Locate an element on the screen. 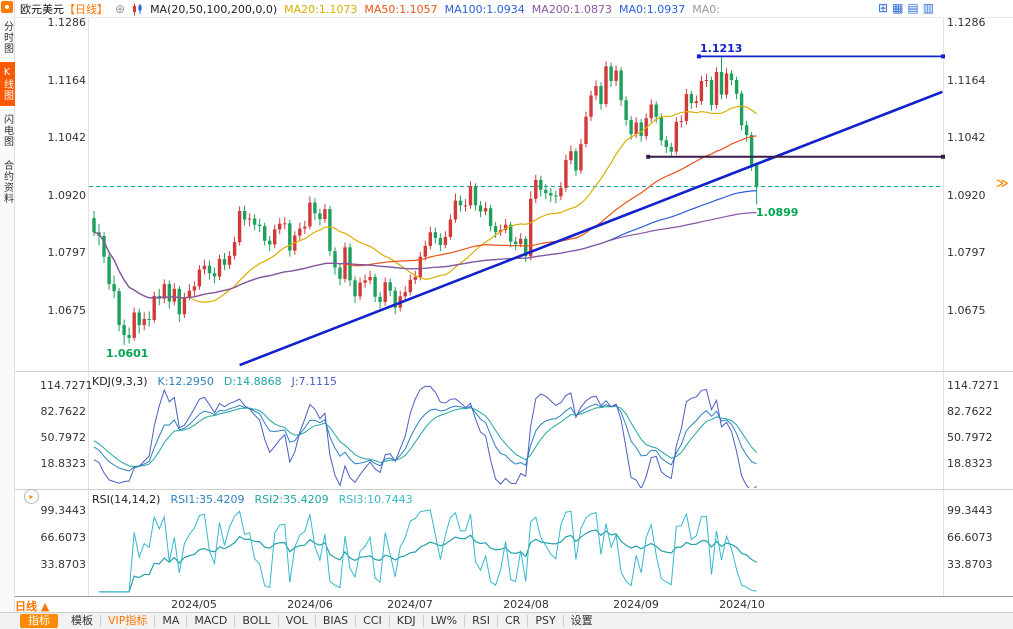  x-axis-label: 2024/05 is located at coordinates (194, 604).